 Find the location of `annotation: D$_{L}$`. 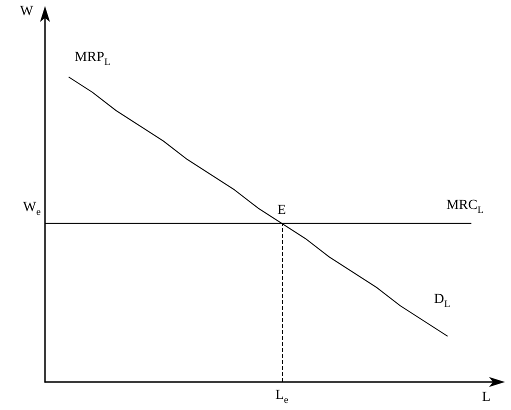

annotation: D$_{L}$ is located at coordinates (442, 302).